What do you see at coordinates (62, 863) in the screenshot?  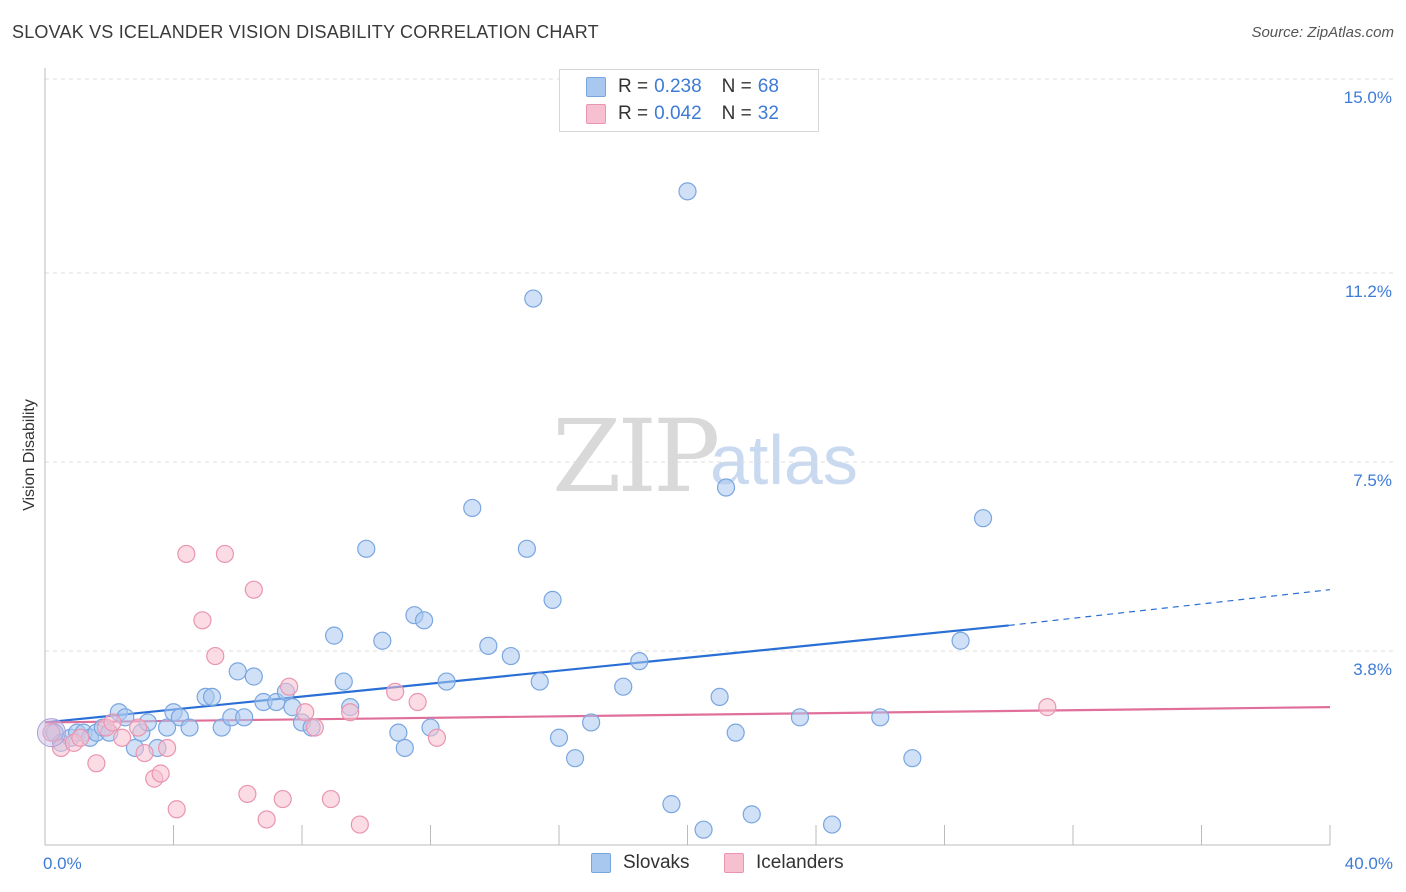 I see `x-tick-label: 0.0%` at bounding box center [62, 863].